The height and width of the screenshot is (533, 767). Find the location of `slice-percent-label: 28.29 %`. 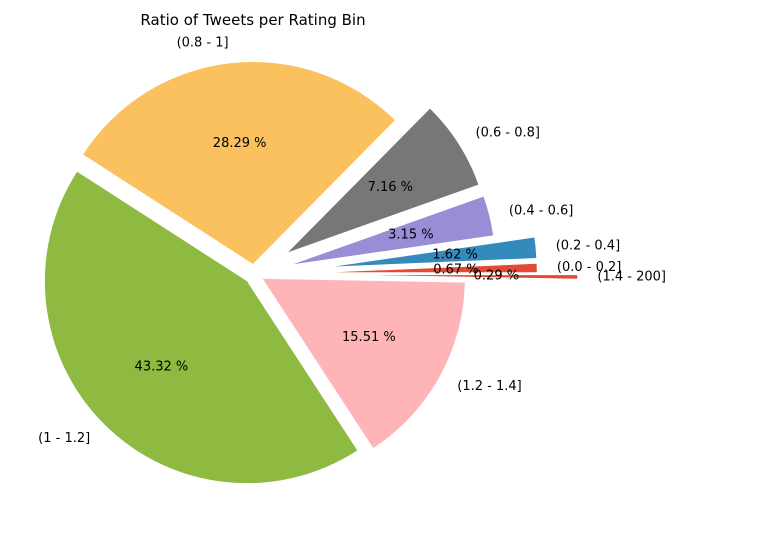

slice-percent-label: 28.29 % is located at coordinates (240, 143).